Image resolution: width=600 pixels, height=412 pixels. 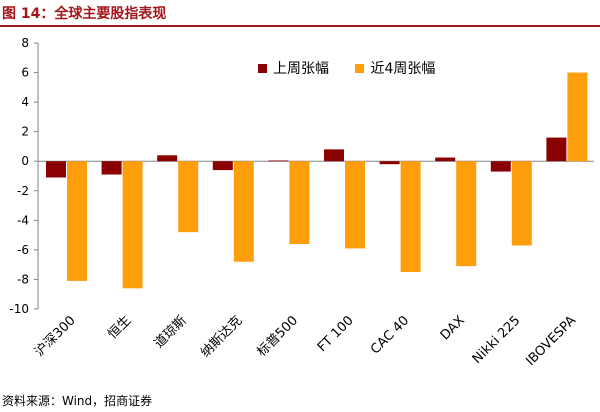 I want to click on x-category-label: FT 100, so click(x=336, y=334).